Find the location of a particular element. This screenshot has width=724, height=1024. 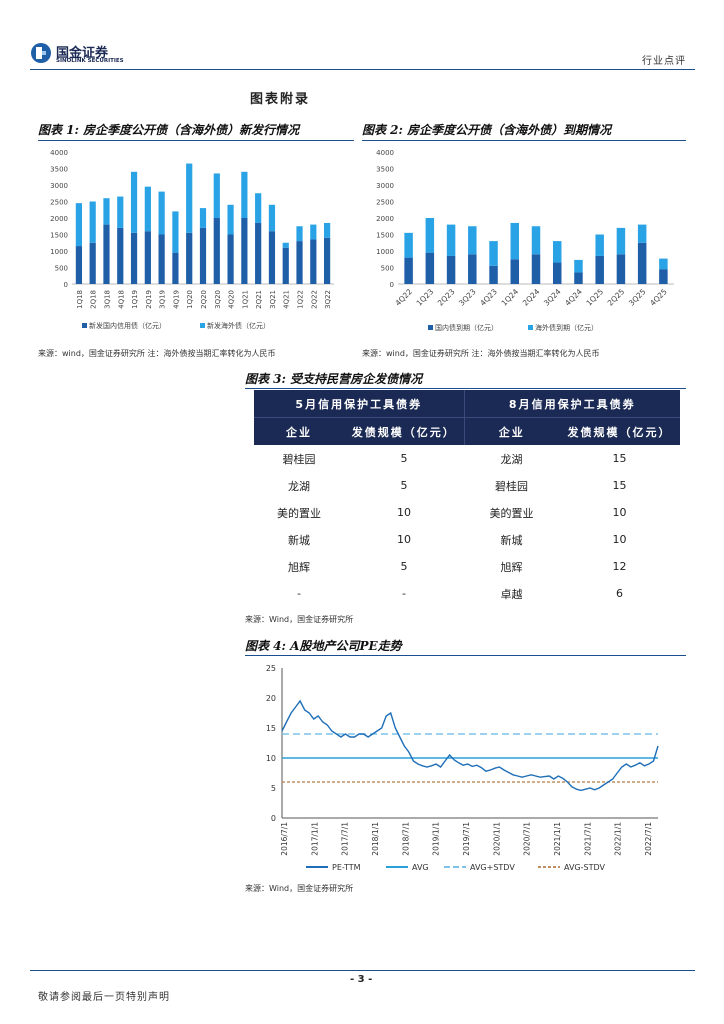

col-company-1: 企业 is located at coordinates (299, 431).